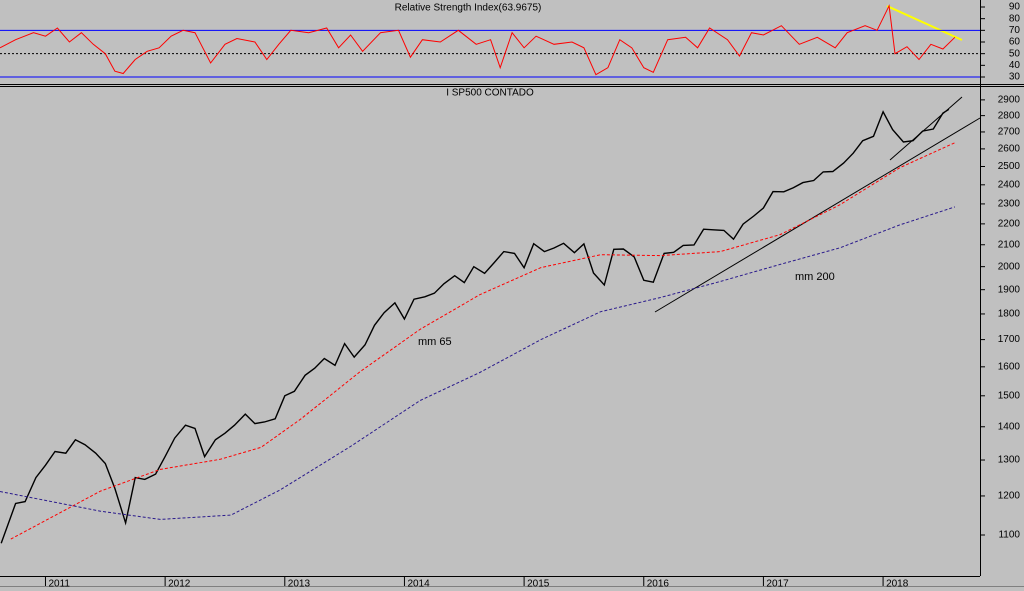 The height and width of the screenshot is (591, 1024). I want to click on y-tick-label: 2700, so click(1009, 132).